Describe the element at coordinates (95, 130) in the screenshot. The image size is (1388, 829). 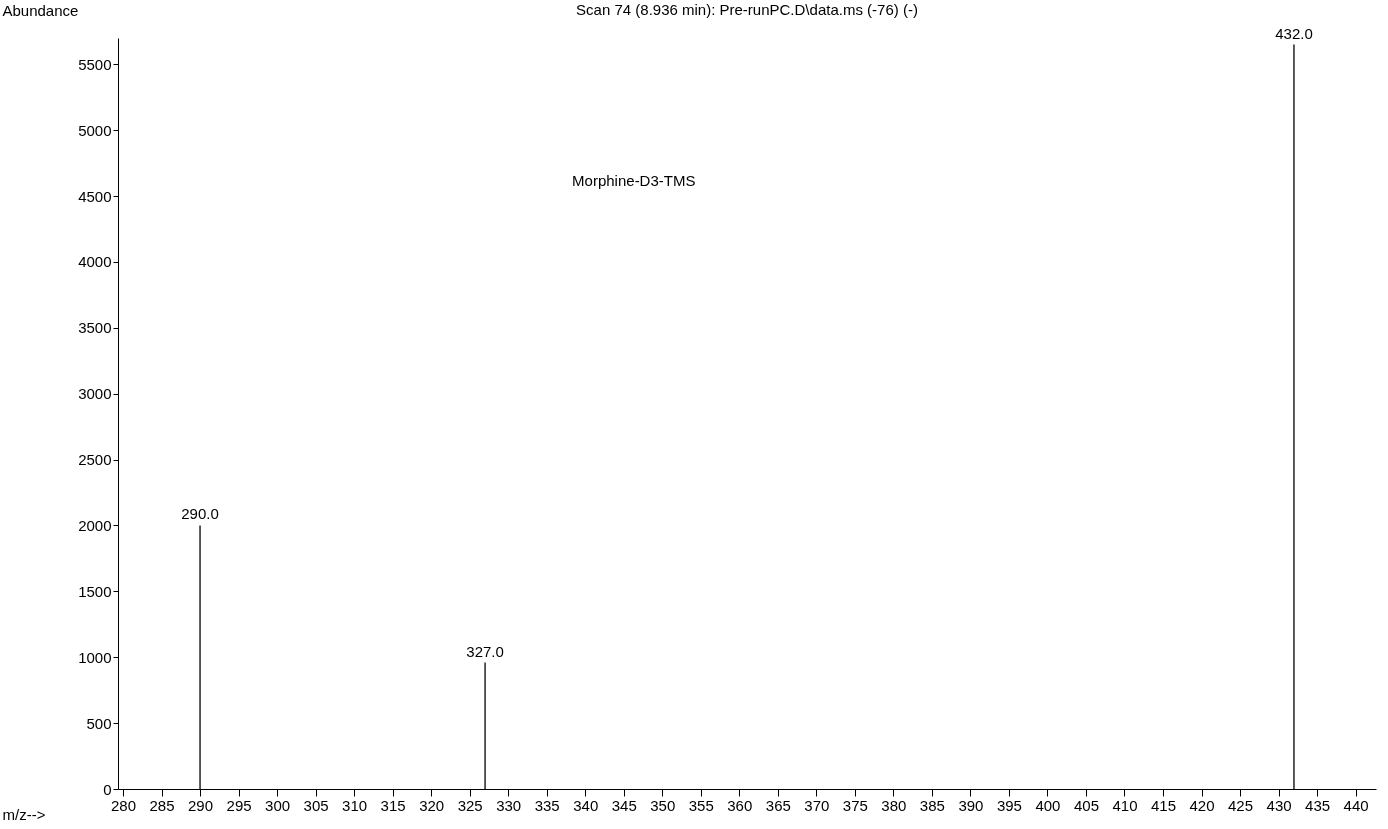
I see `y-tick-label: 5000` at that location.